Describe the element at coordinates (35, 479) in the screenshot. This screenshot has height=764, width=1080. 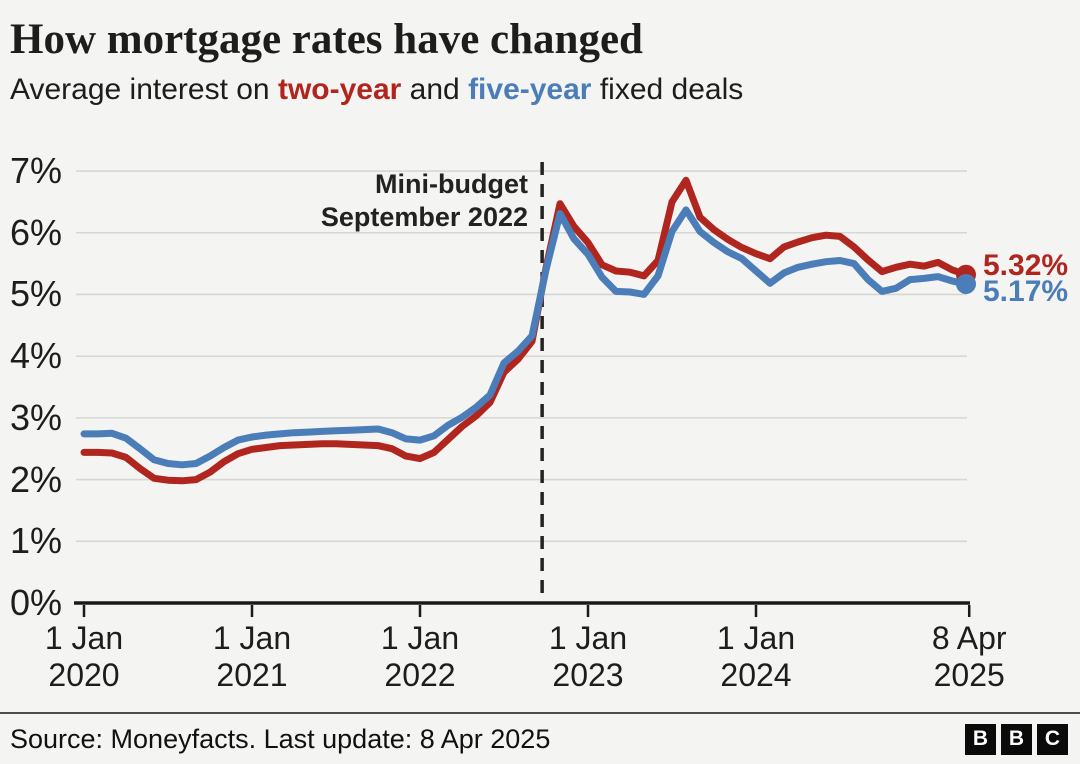
I see `y-axis-label: 2%` at that location.